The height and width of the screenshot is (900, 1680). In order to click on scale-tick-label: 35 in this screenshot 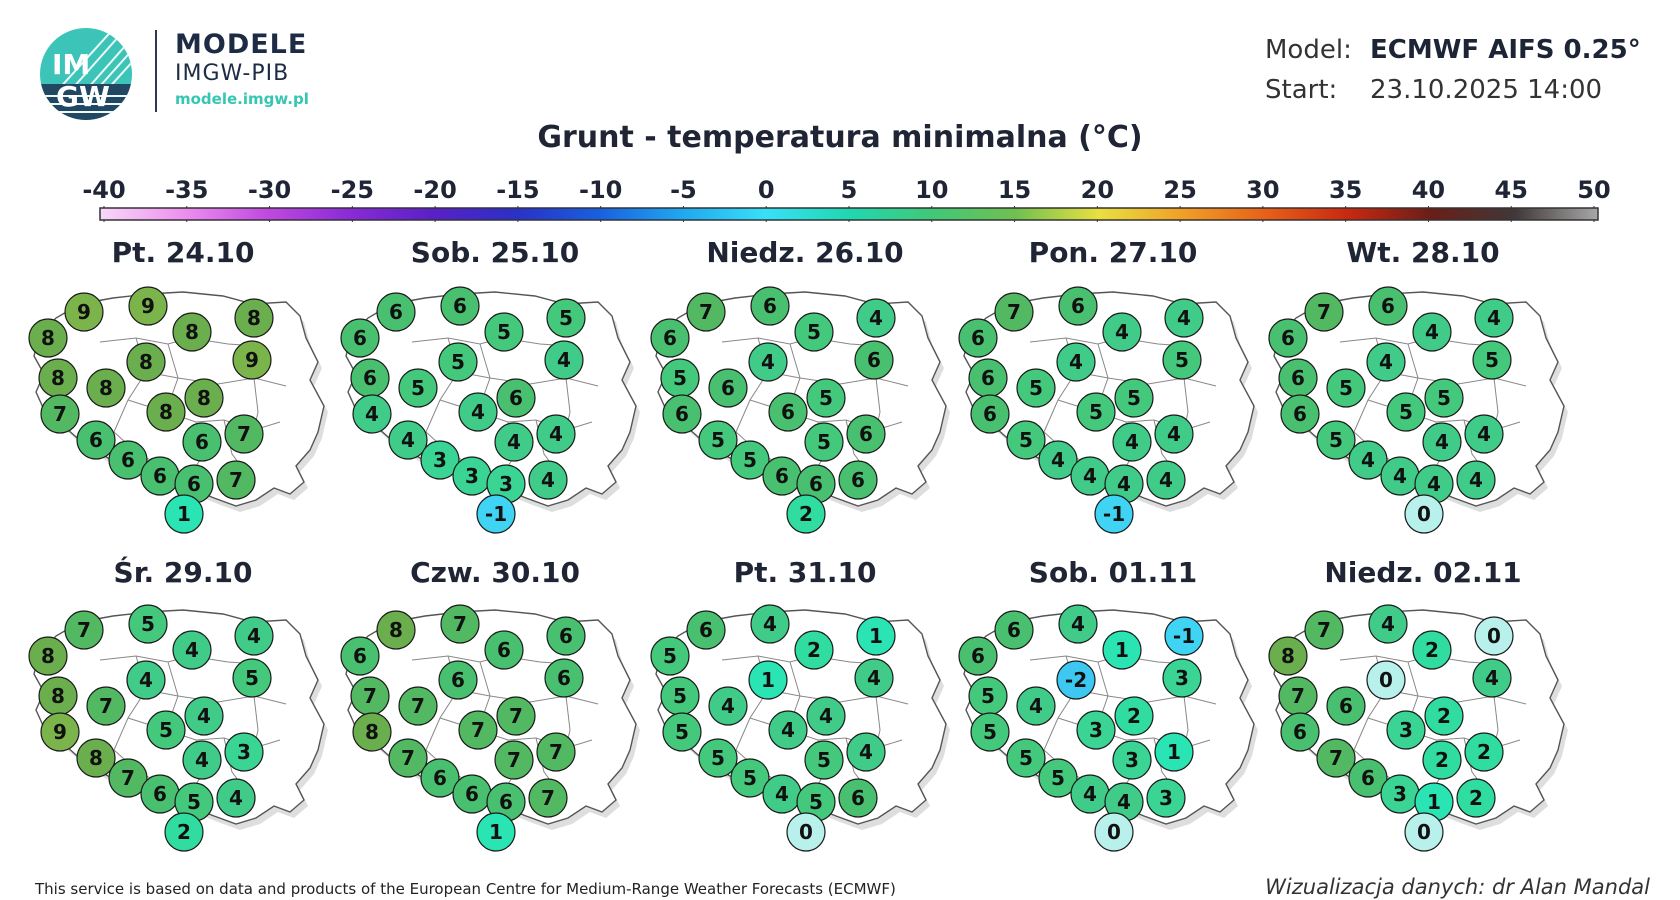, I will do `click(1345, 190)`.